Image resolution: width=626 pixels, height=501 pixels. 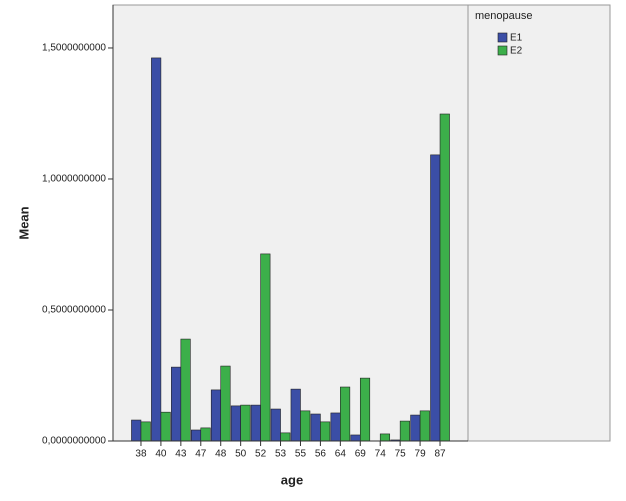 I want to click on x-tick-label: 52, so click(x=261, y=454).